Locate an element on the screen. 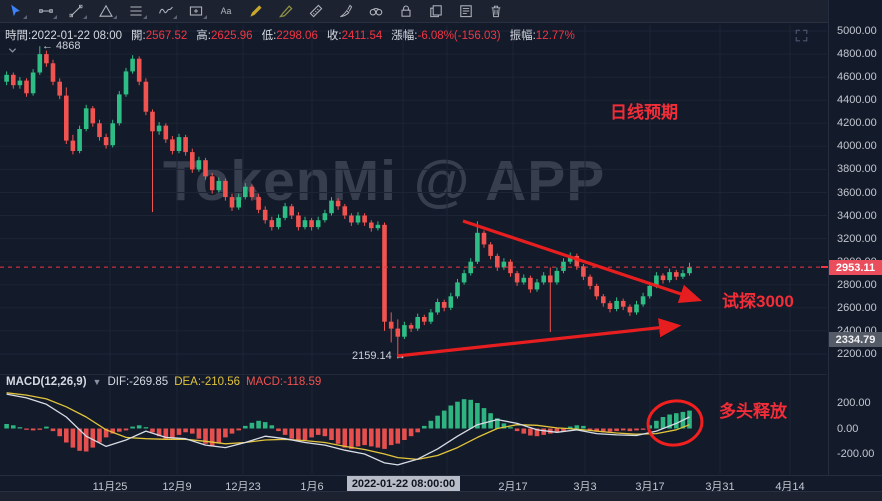  macd-tick-label: 0.00 is located at coordinates (848, 428).